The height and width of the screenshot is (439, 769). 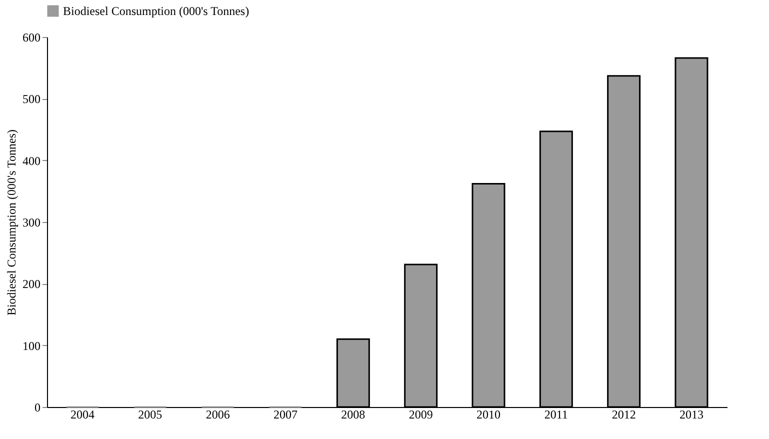 I want to click on y-tick-label: 0, so click(x=37, y=407).